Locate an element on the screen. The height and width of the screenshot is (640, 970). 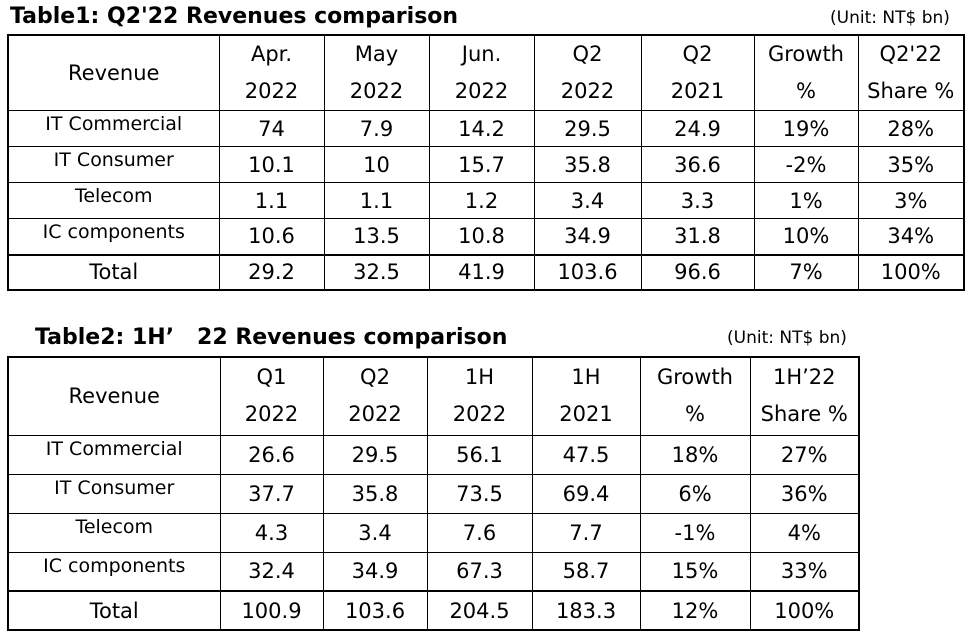
table-cell: 14.2 is located at coordinates (481, 128).